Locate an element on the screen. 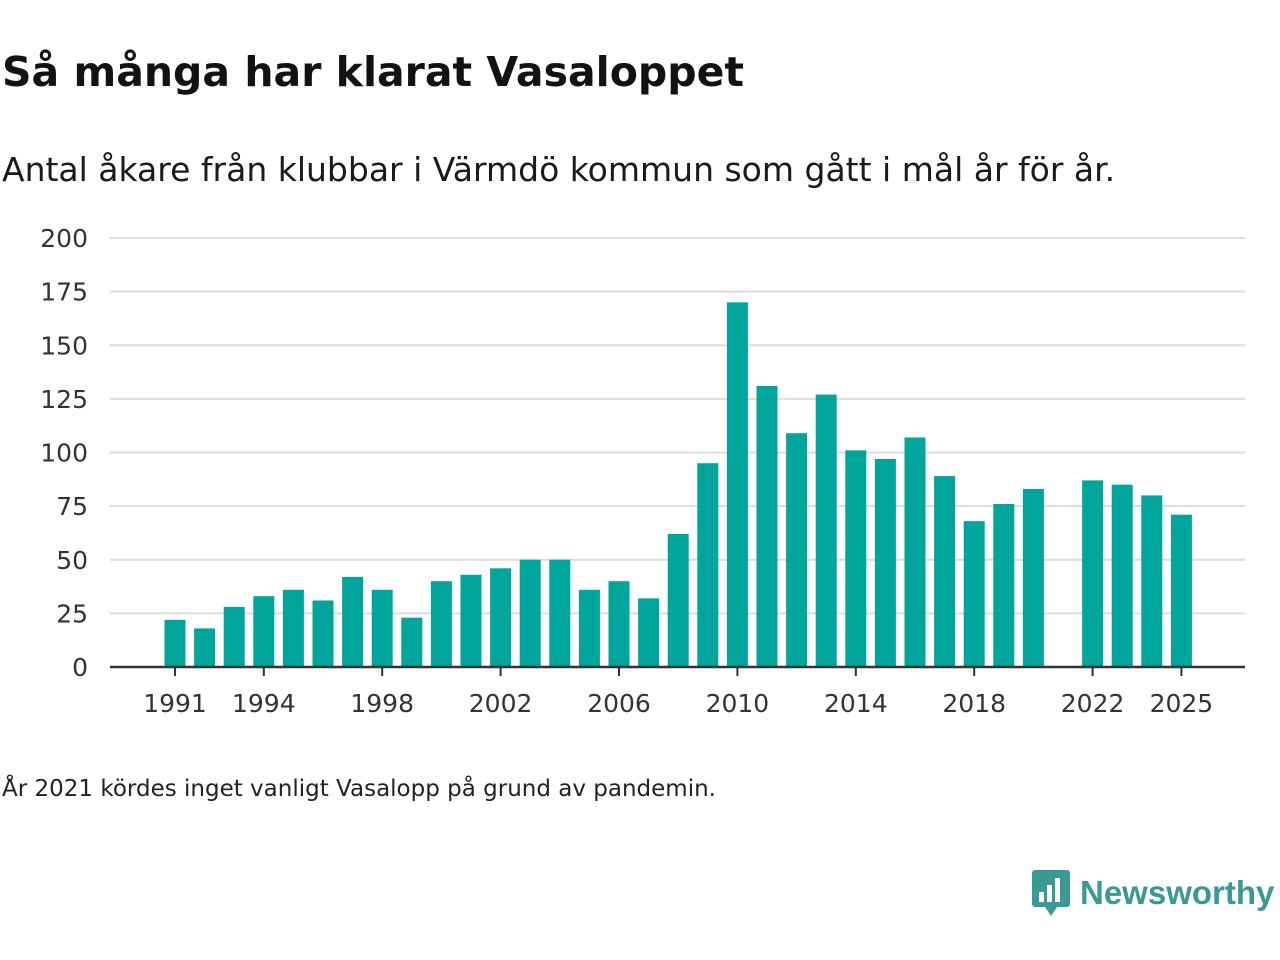 This screenshot has width=1280, height=960. bar-2023 is located at coordinates (1122, 575).